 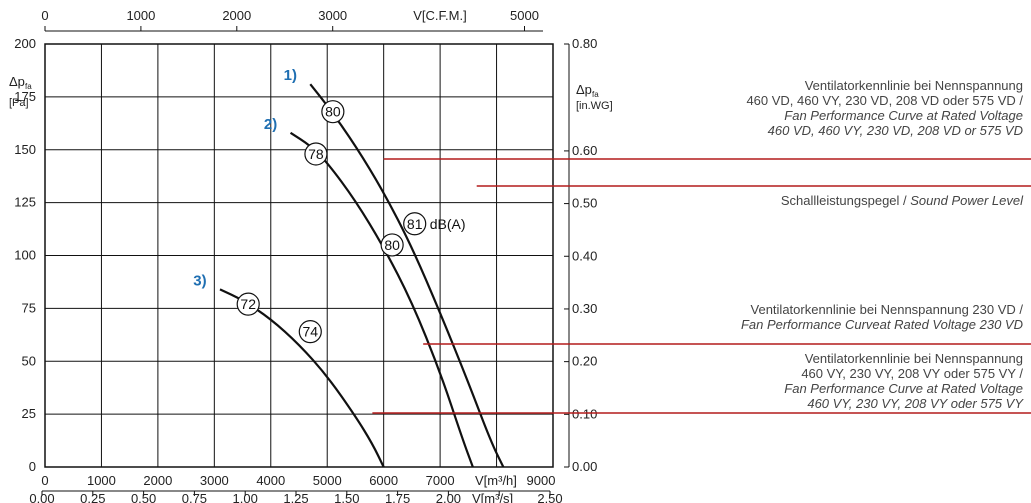 I want to click on annotation-line: 460 VD, 460 VY, 230 VD, 208 VD or 575 VD, so click(x=895, y=130).